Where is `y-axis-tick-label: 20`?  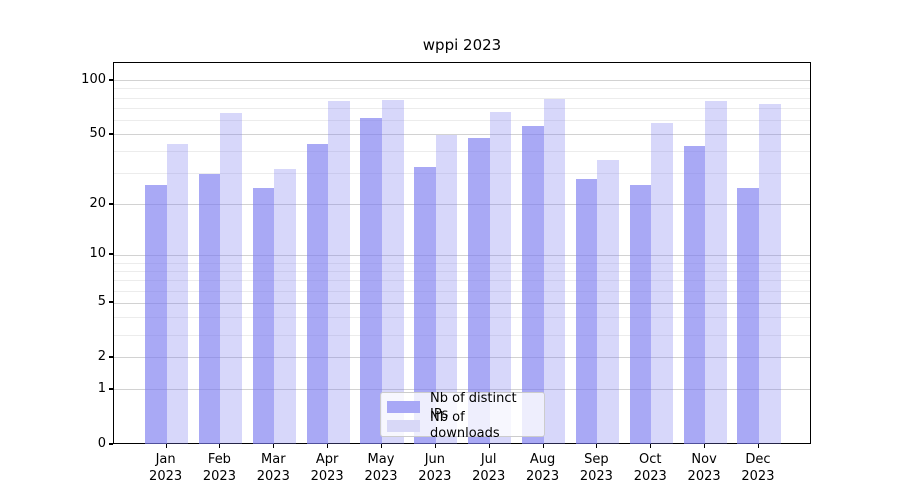 y-axis-tick-label: 20 is located at coordinates (97, 203).